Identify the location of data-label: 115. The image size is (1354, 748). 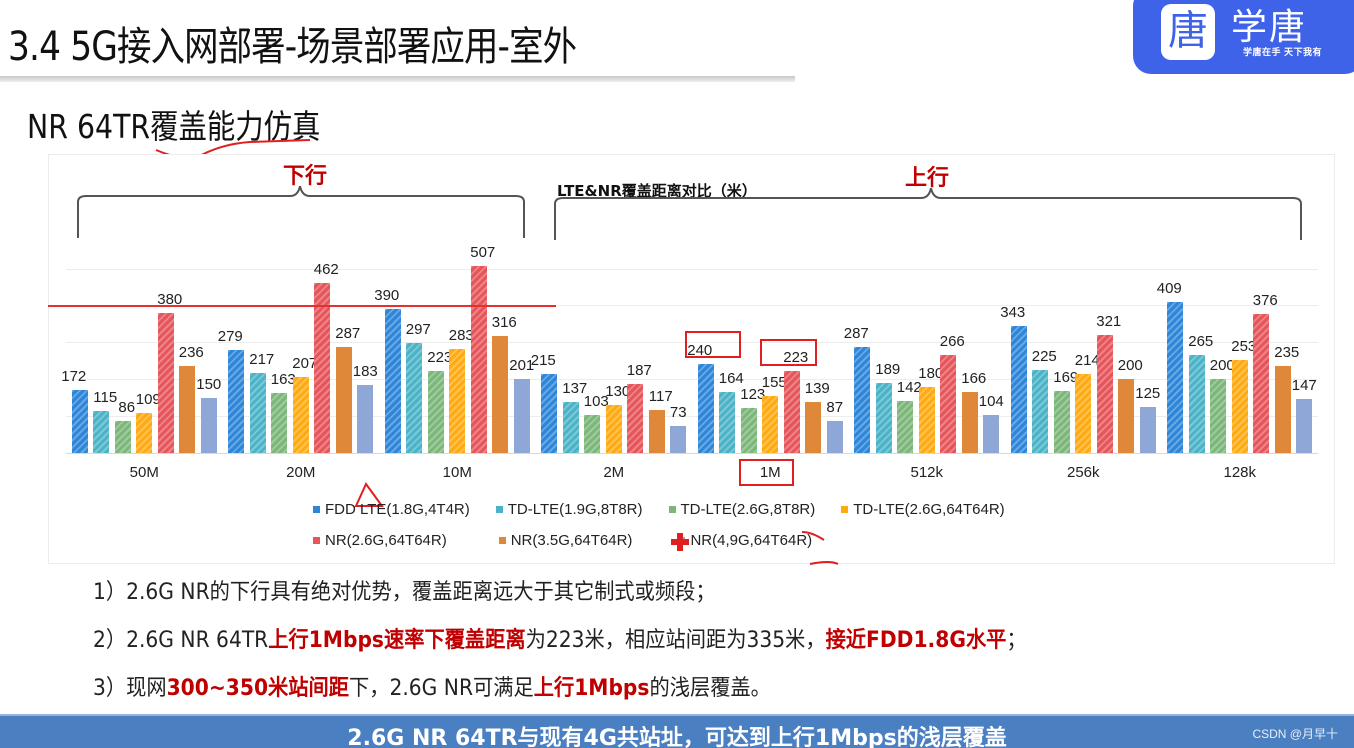
(105, 397).